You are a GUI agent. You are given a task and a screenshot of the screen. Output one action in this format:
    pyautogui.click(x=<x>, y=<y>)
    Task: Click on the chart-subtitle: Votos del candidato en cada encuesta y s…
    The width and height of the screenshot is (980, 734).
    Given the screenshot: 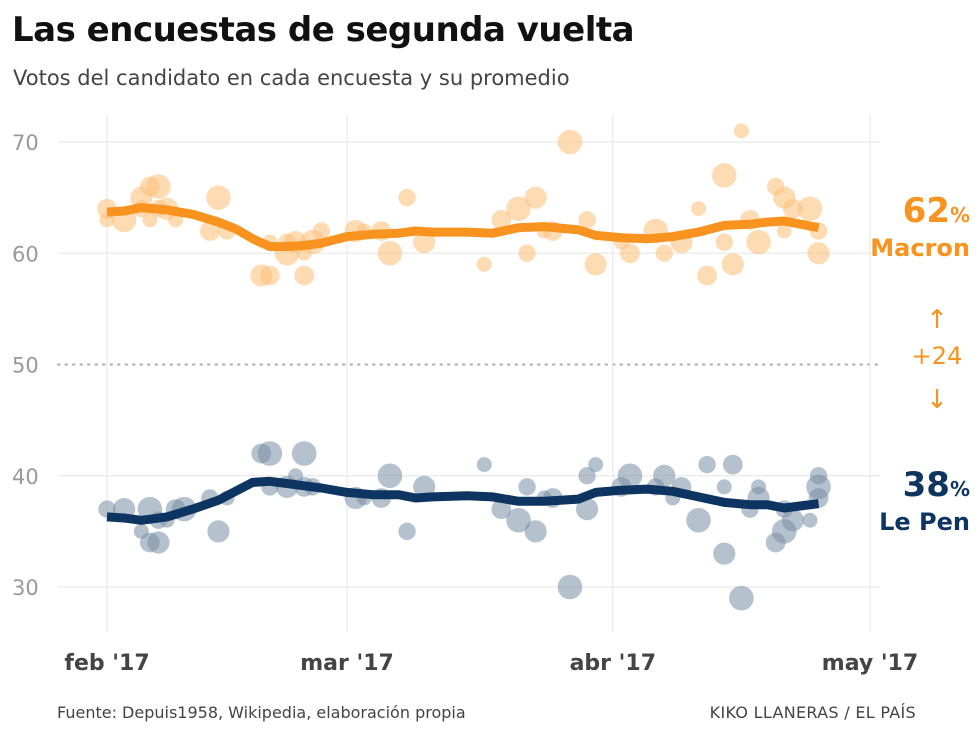 What is the action you would take?
    pyautogui.click(x=291, y=78)
    